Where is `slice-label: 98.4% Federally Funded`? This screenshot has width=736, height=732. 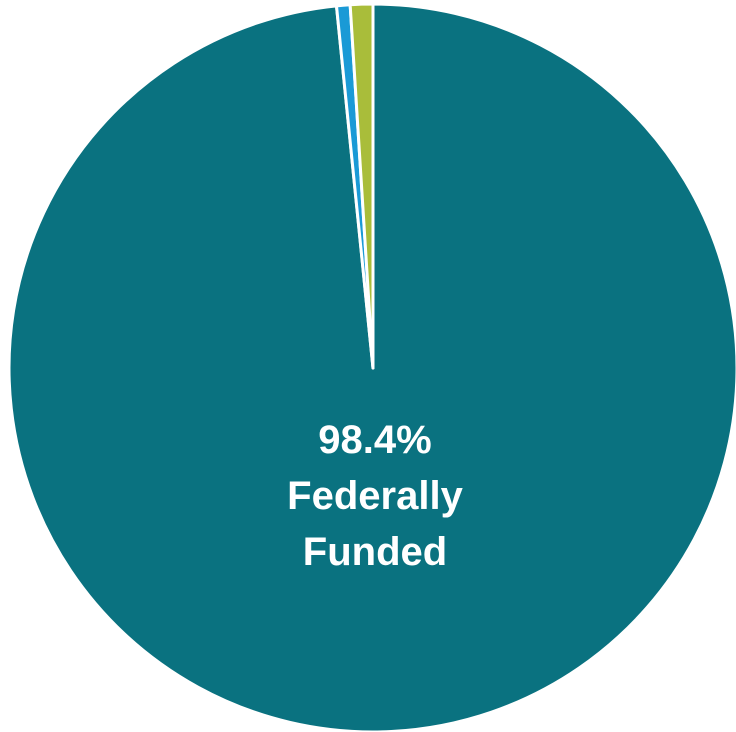 slice-label: 98.4% Federally Funded is located at coordinates (375, 496).